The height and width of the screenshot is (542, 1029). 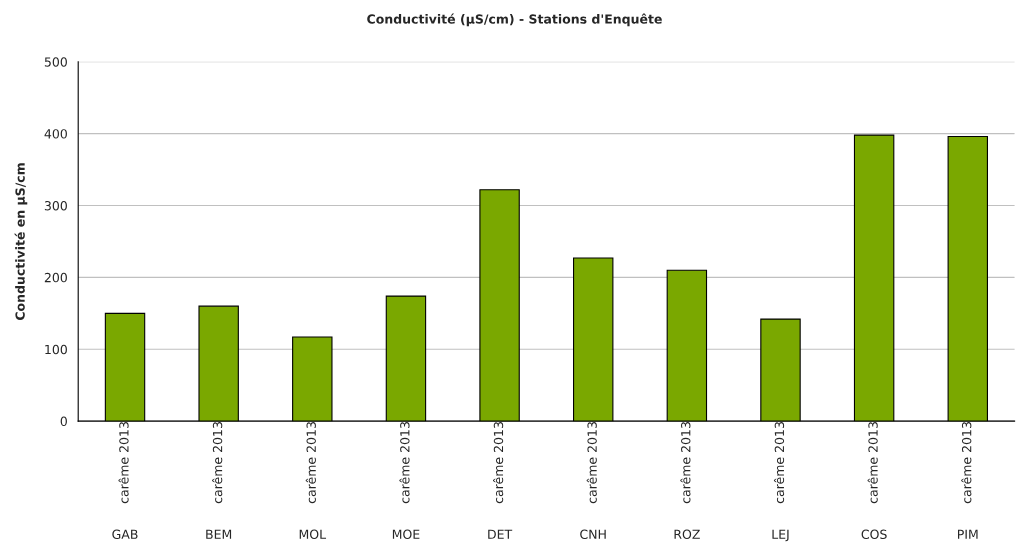 What do you see at coordinates (125, 481) in the screenshot?
I see `category-label: carême 2013 GAB` at bounding box center [125, 481].